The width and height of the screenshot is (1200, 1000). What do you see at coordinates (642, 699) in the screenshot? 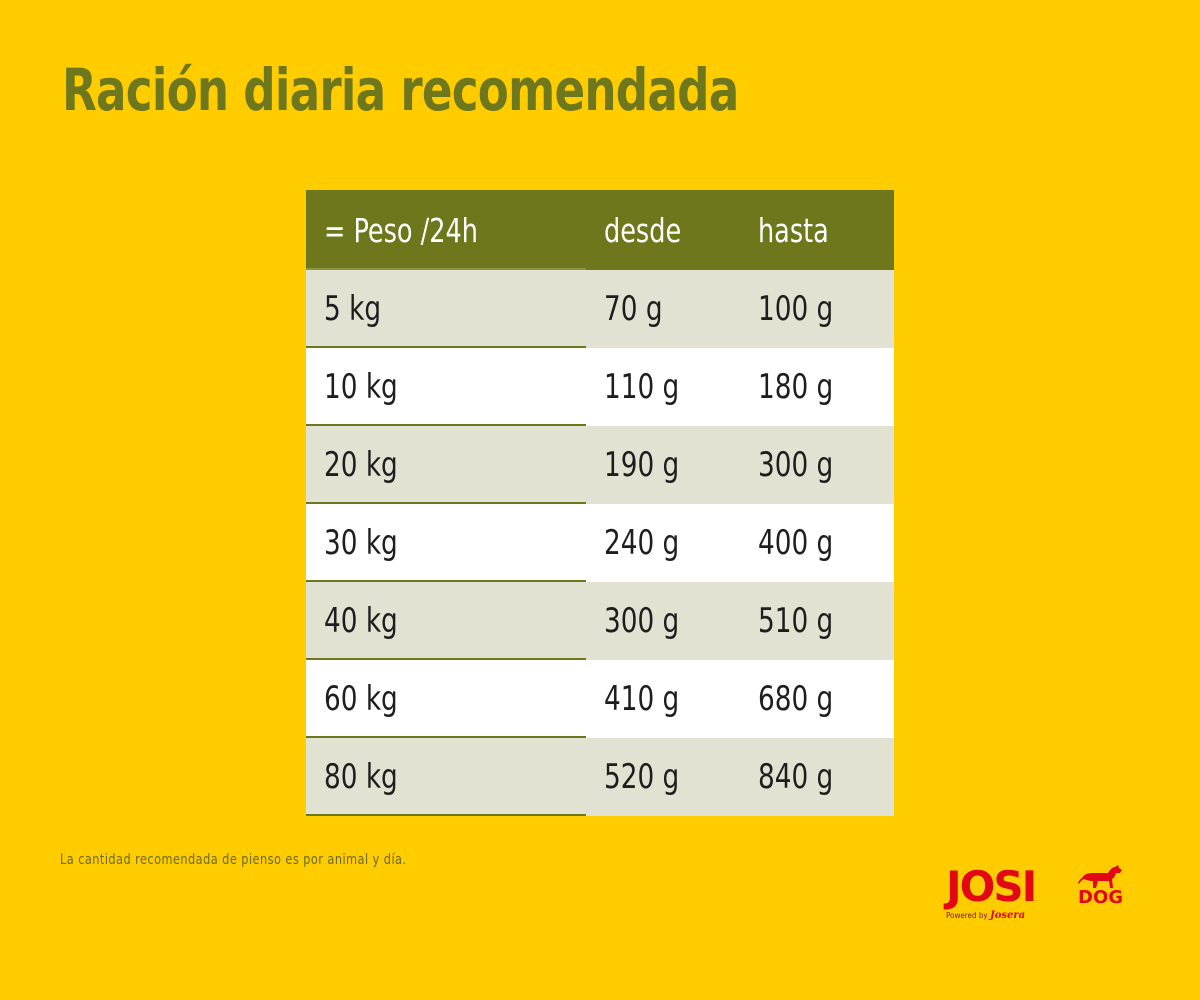
I see `from-value: 410 g` at bounding box center [642, 699].